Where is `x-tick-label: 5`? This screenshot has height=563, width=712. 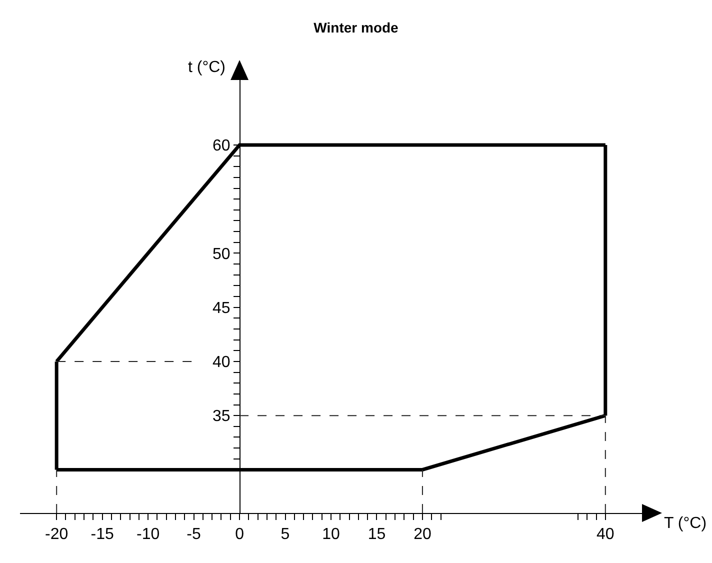 x-tick-label: 5 is located at coordinates (285, 535).